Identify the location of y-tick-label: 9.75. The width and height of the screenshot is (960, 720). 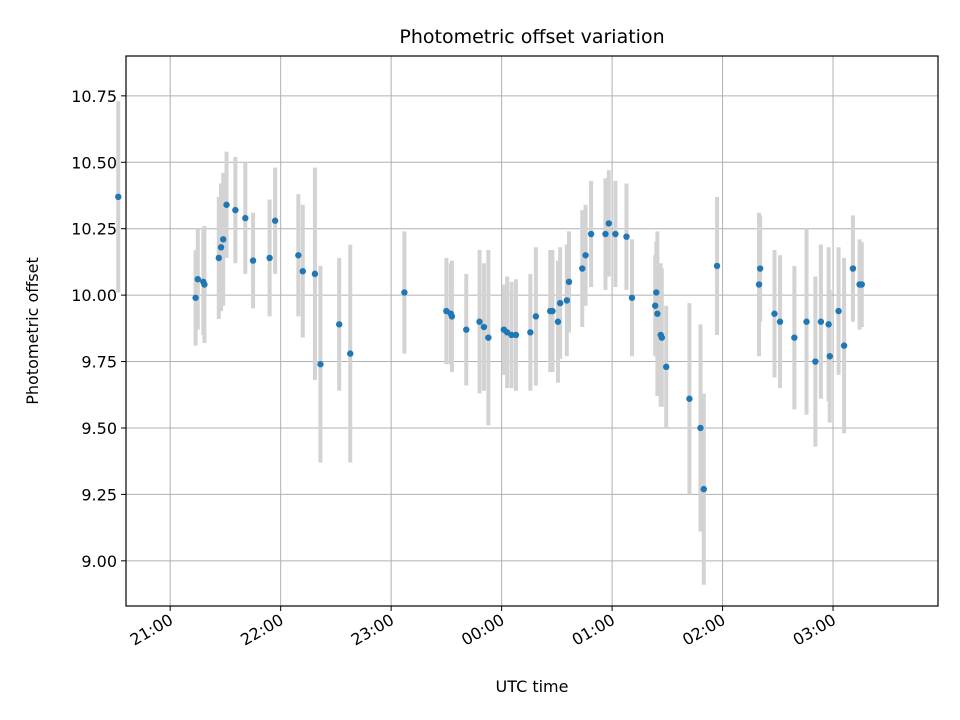
(99, 362).